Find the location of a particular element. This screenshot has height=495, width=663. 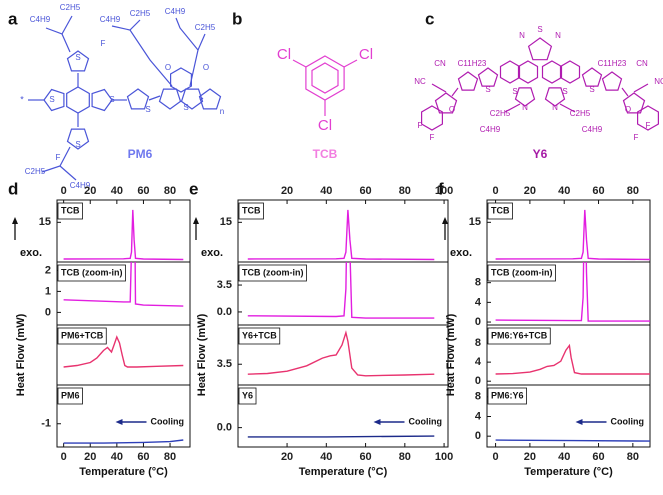

y-tick-label: 3.5 is located at coordinates (224, 364).